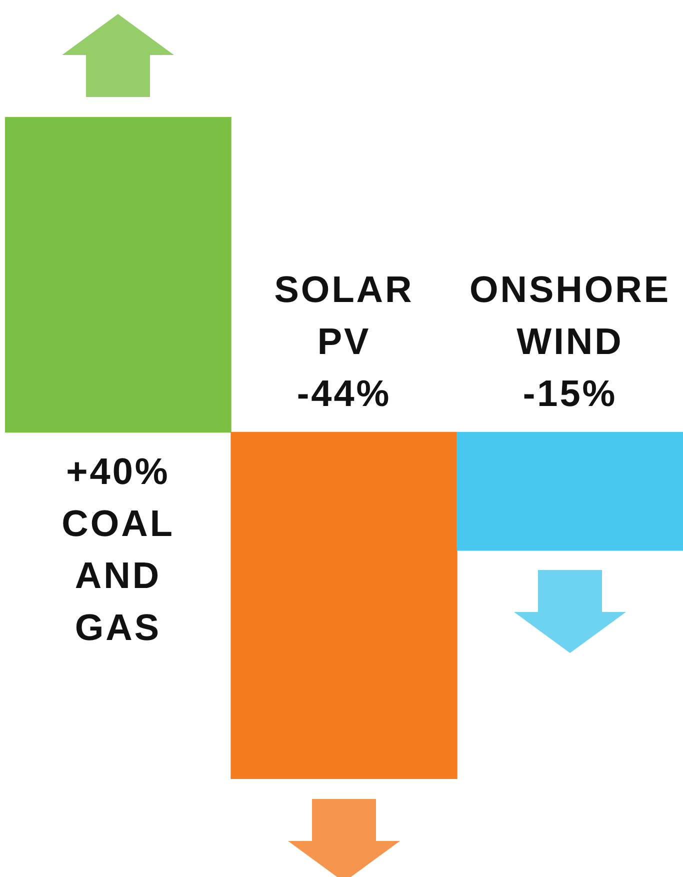 This screenshot has height=877, width=683. I want to click on data-label: -44%, so click(344, 393).